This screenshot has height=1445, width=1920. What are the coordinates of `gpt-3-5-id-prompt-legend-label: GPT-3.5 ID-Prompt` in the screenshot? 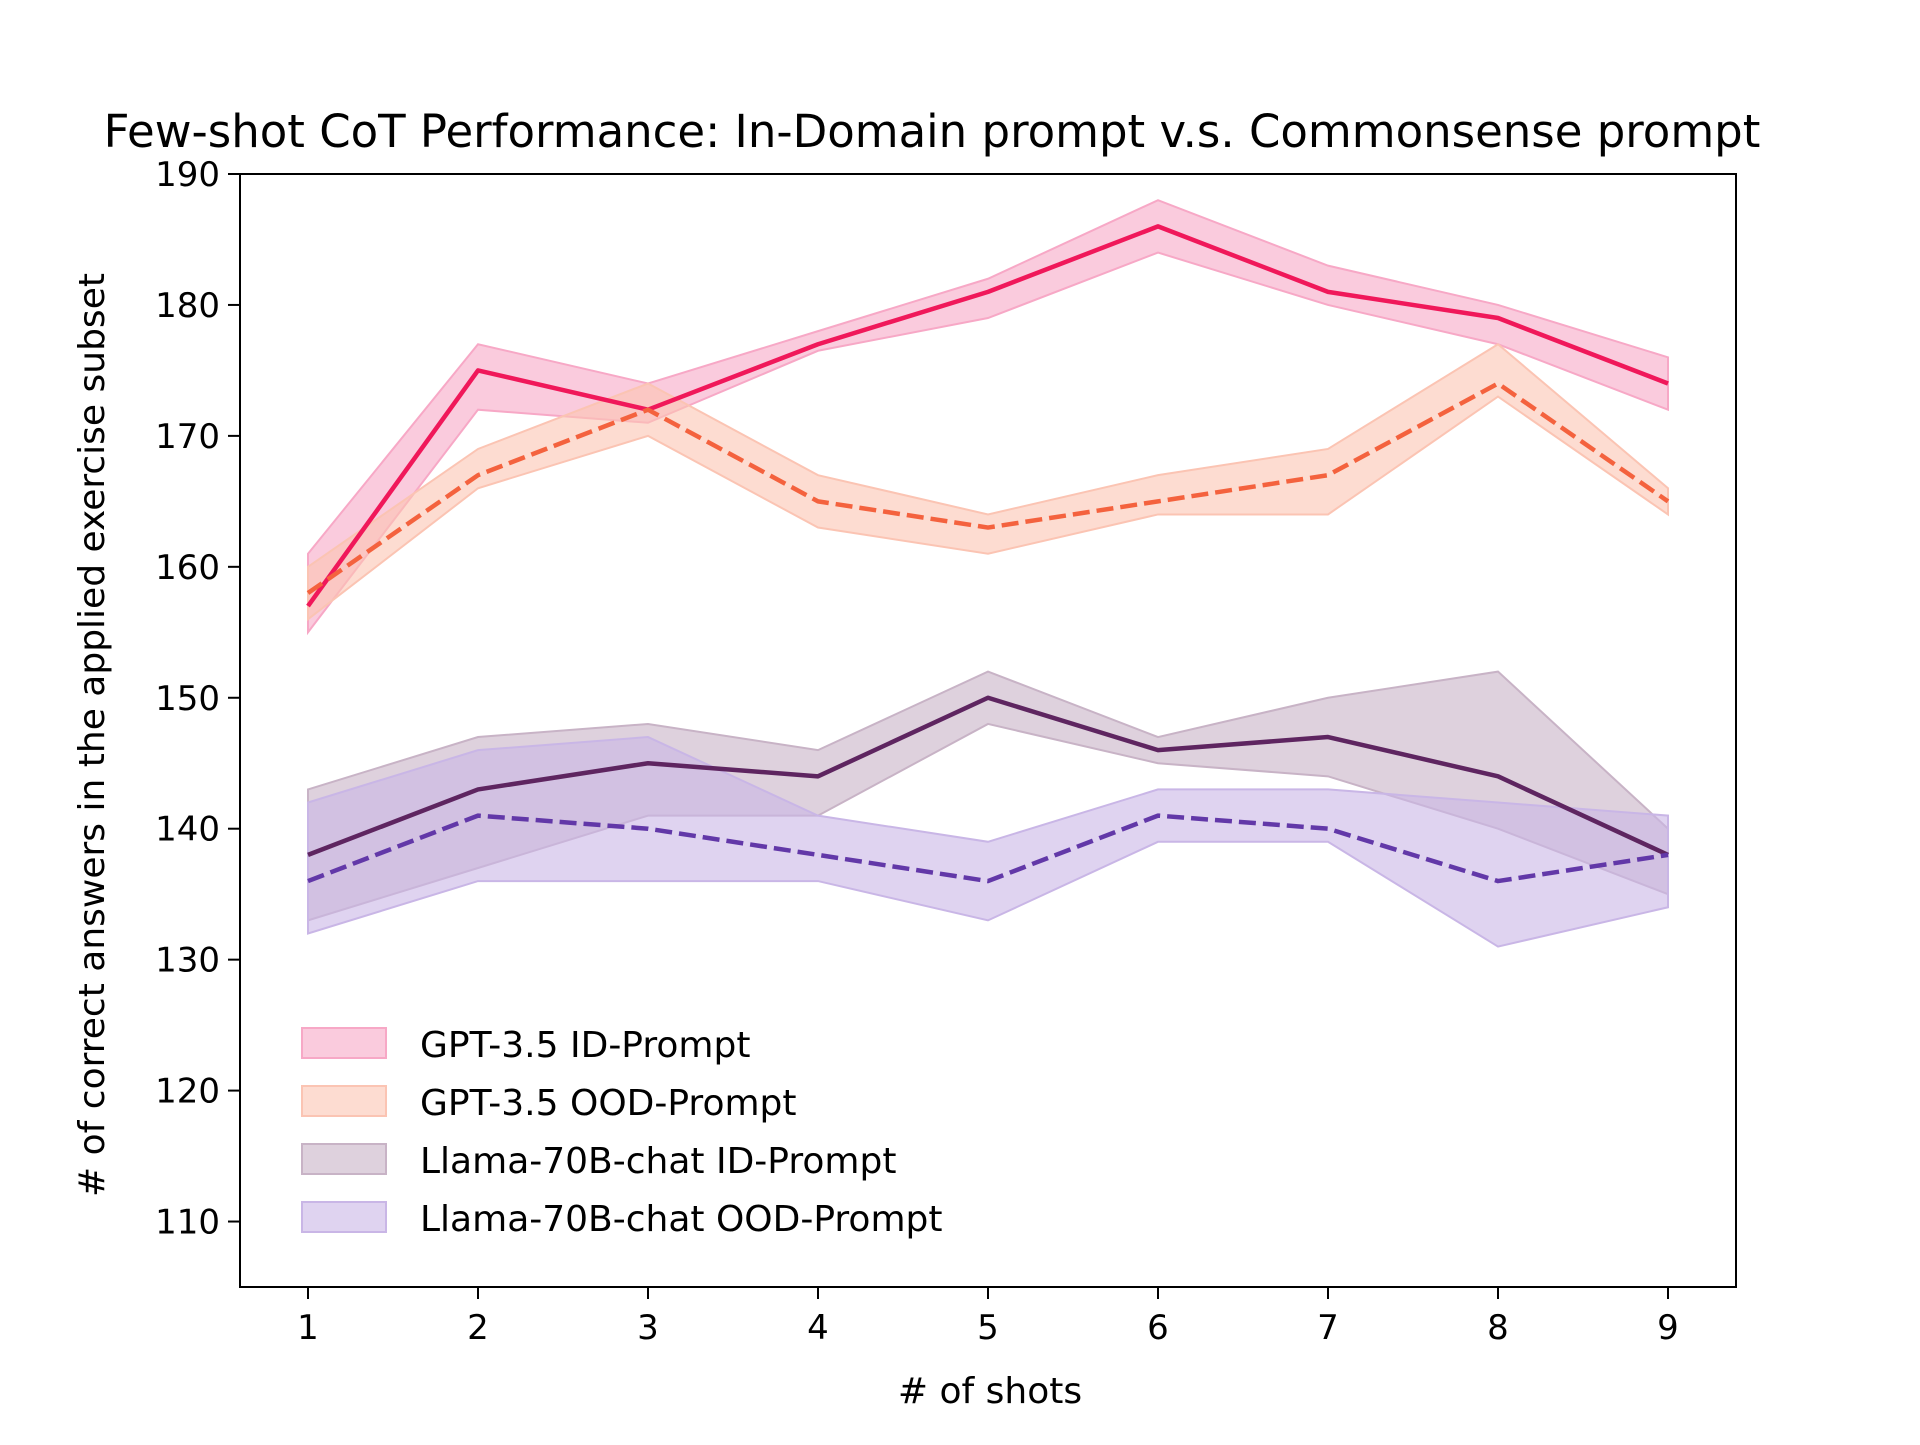 It's located at (585, 1045).